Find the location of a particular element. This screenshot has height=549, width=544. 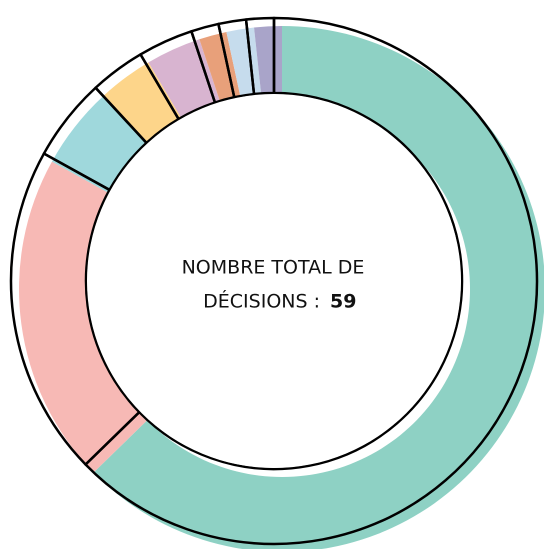

segment-outline is located at coordinates (260, 56).